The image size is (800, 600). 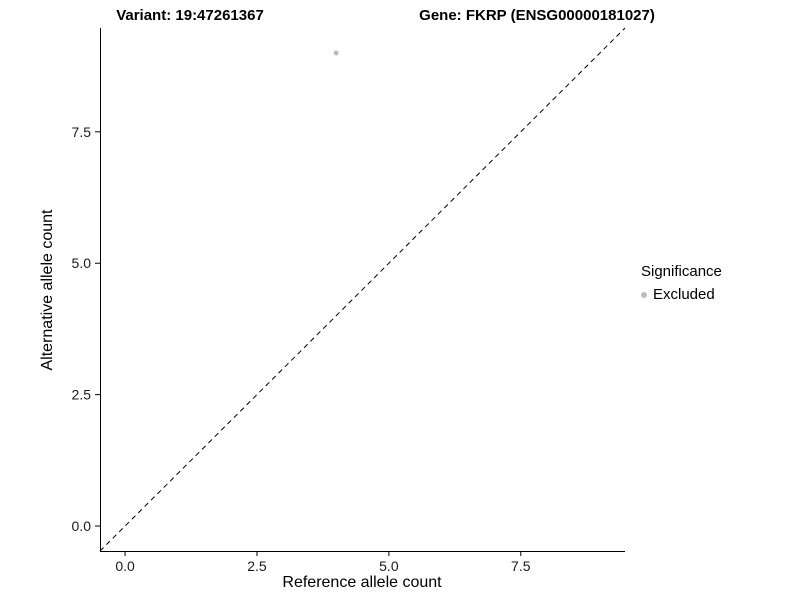 What do you see at coordinates (644, 294) in the screenshot?
I see `legend-point-icon` at bounding box center [644, 294].